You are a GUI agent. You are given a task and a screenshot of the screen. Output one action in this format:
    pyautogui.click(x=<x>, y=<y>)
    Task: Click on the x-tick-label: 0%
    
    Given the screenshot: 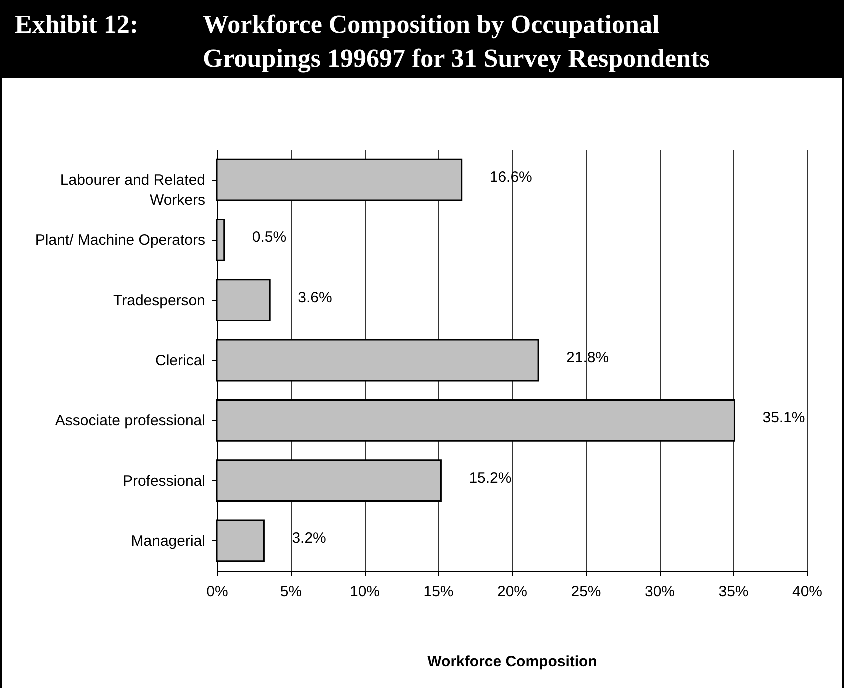 What is the action you would take?
    pyautogui.click(x=217, y=592)
    